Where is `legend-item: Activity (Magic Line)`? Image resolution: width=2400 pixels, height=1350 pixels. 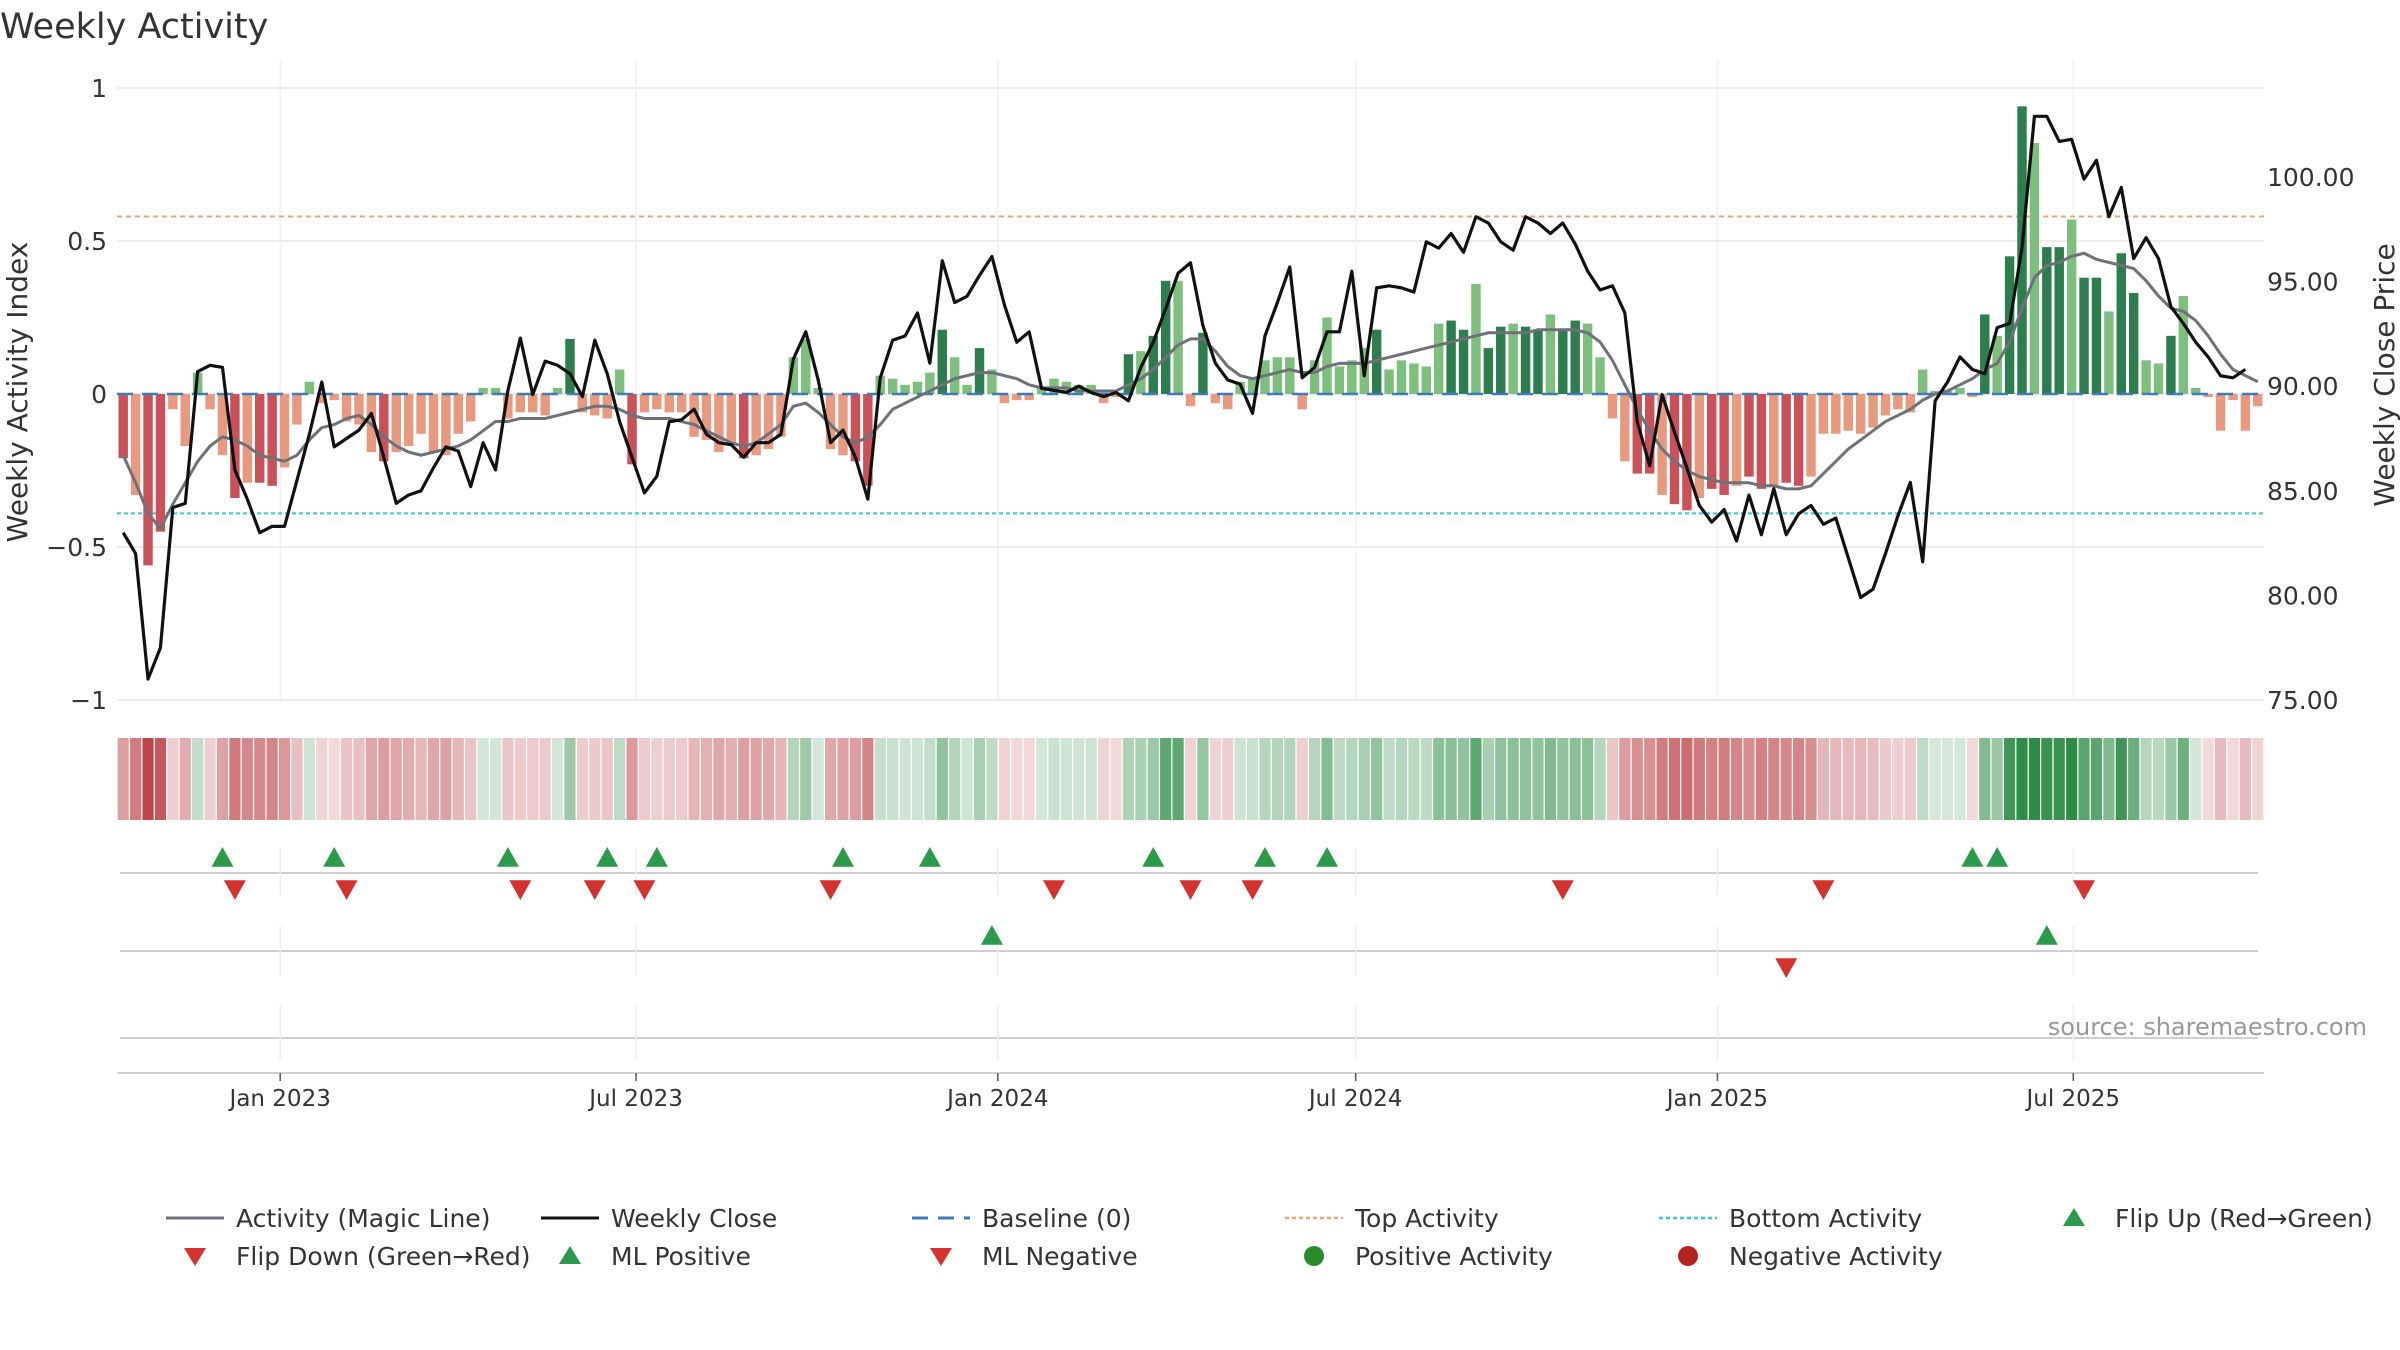
legend-item: Activity (Magic Line) is located at coordinates (328, 1218).